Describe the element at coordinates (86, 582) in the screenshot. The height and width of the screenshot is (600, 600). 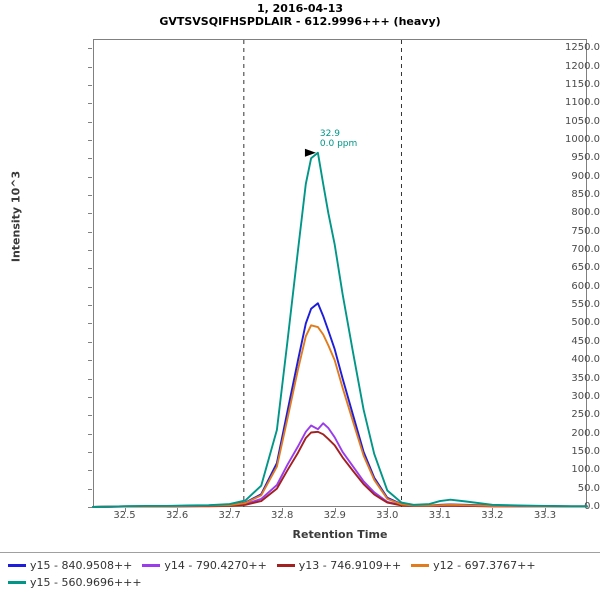
I see `legend-item-label: y15 - 560.9696+++` at that location.